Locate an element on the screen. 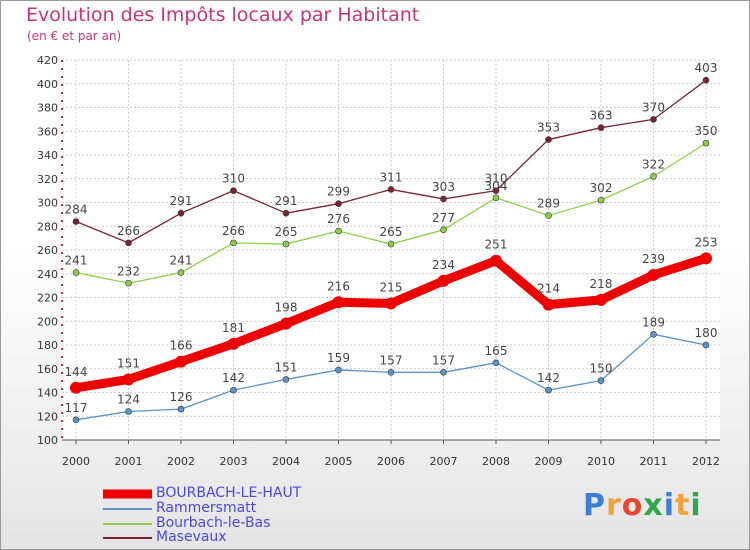 Image resolution: width=750 pixels, height=550 pixels. data-label: 124 is located at coordinates (128, 400).